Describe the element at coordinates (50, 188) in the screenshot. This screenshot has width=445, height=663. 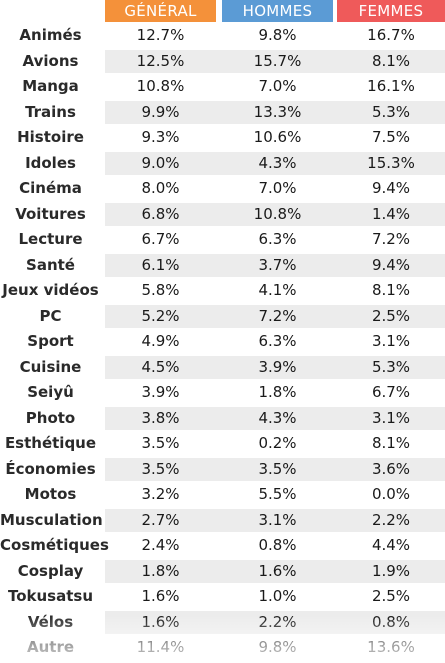
I see `row-label: Cinéma` at that location.